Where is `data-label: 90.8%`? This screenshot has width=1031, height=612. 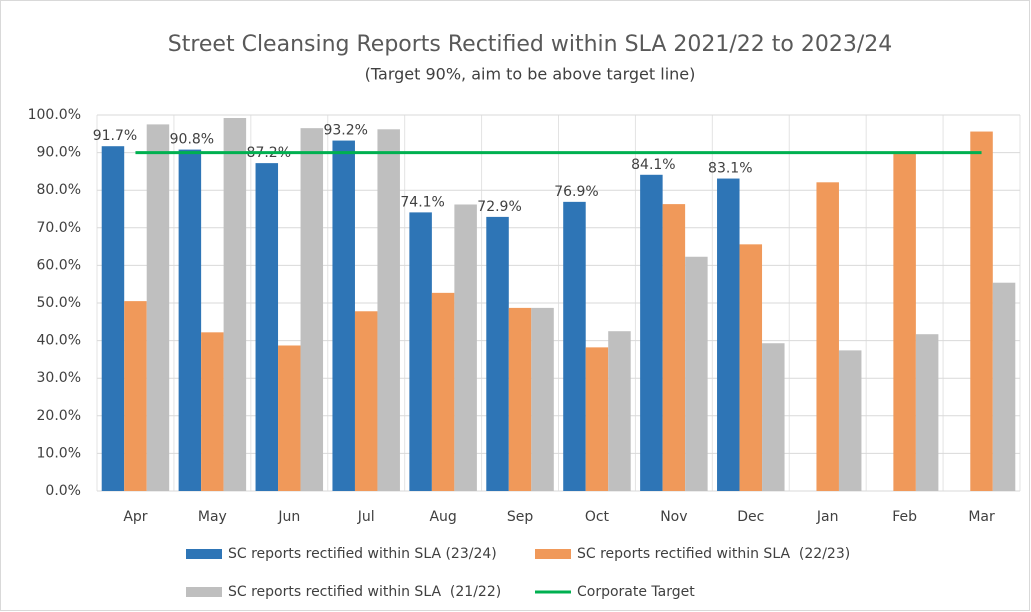 data-label: 90.8% is located at coordinates (192, 140).